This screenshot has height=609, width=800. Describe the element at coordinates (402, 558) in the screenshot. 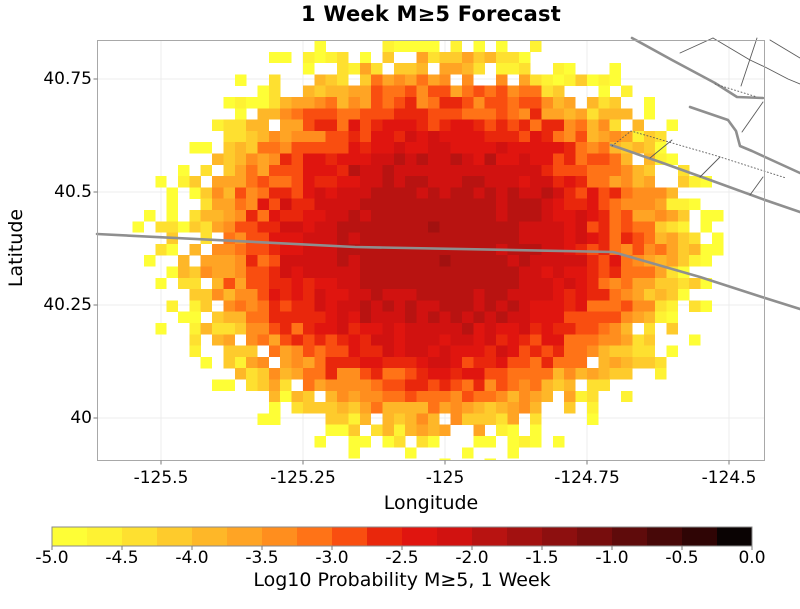

I see `colorbar-tick-label: -2.5` at that location.